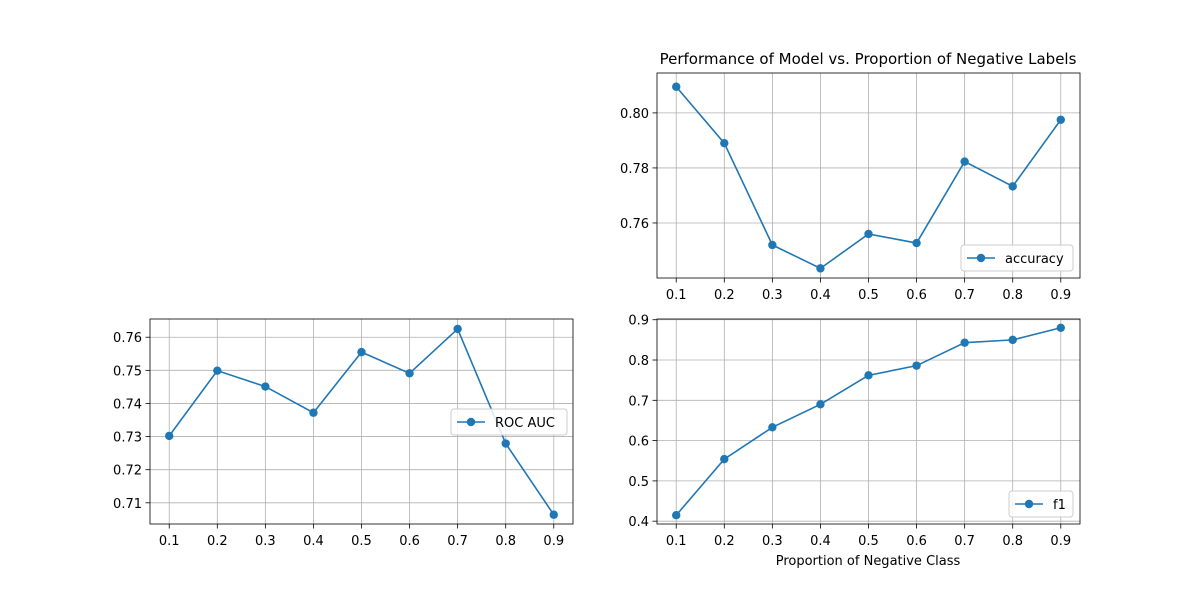  What do you see at coordinates (1012, 541) in the screenshot?
I see `f1-x-tick-label: 0.8` at bounding box center [1012, 541].